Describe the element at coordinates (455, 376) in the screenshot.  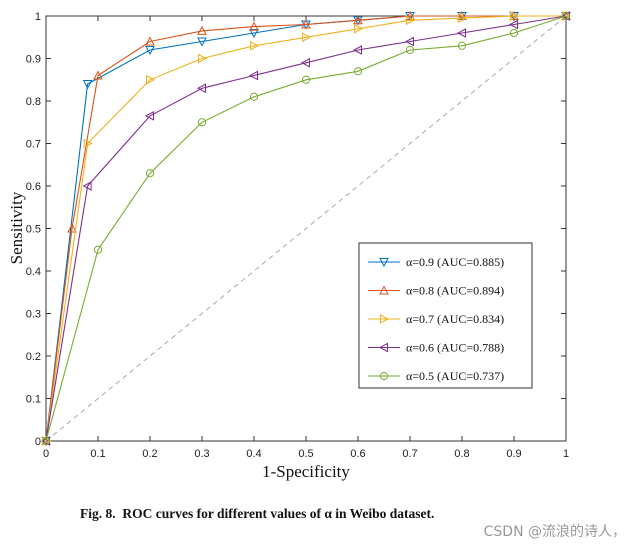
I see `legend-label: α=0.5 (AUC=0.737)` at that location.